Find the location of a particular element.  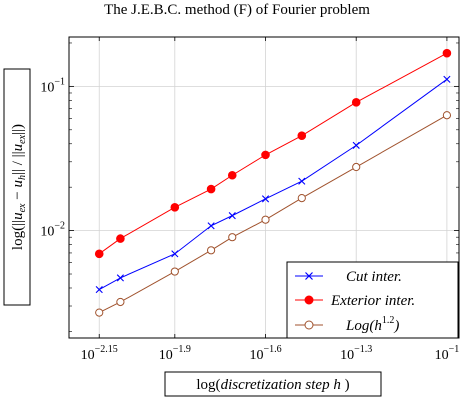

legend-label-cut: Cut inter. is located at coordinates (374, 277).